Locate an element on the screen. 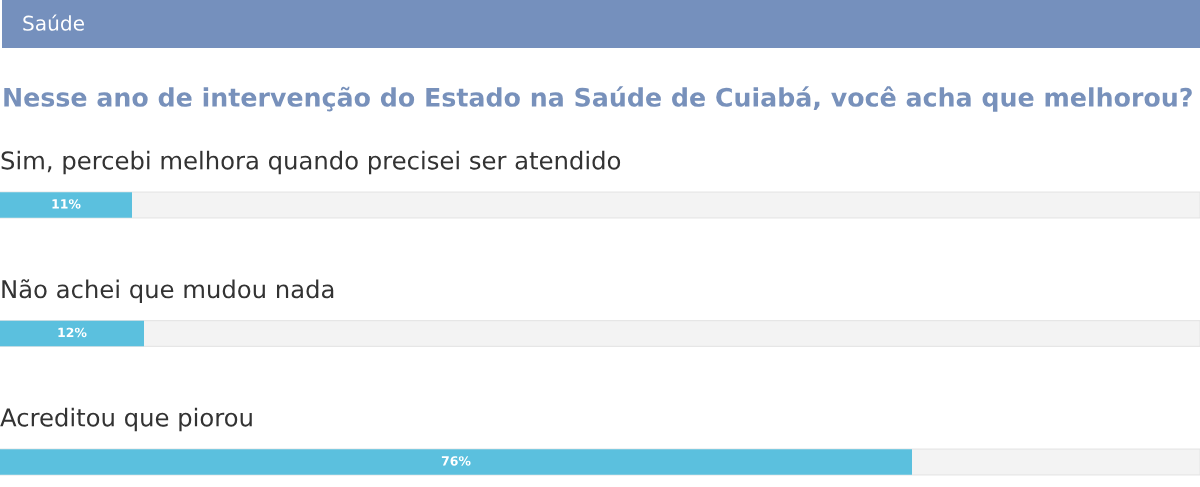 This screenshot has width=1200, height=487. text: Saúde is located at coordinates (53, 22).